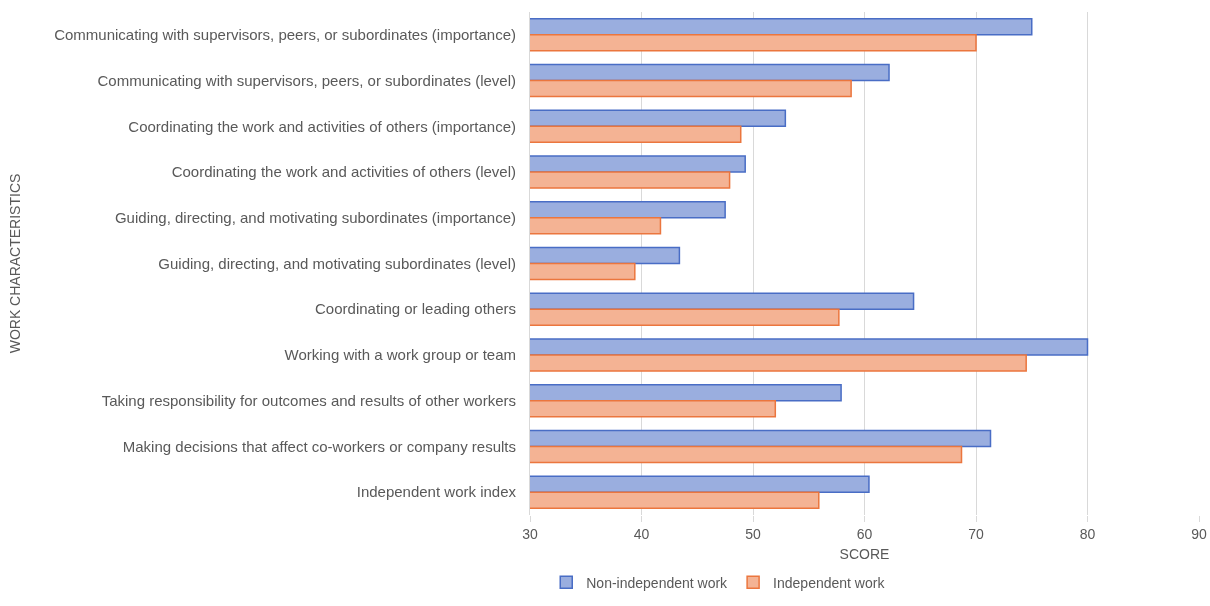 The width and height of the screenshot is (1210, 606). I want to click on y-tick-label: Communicating with supervisors, peers, or subordinates (level), so click(306, 80).